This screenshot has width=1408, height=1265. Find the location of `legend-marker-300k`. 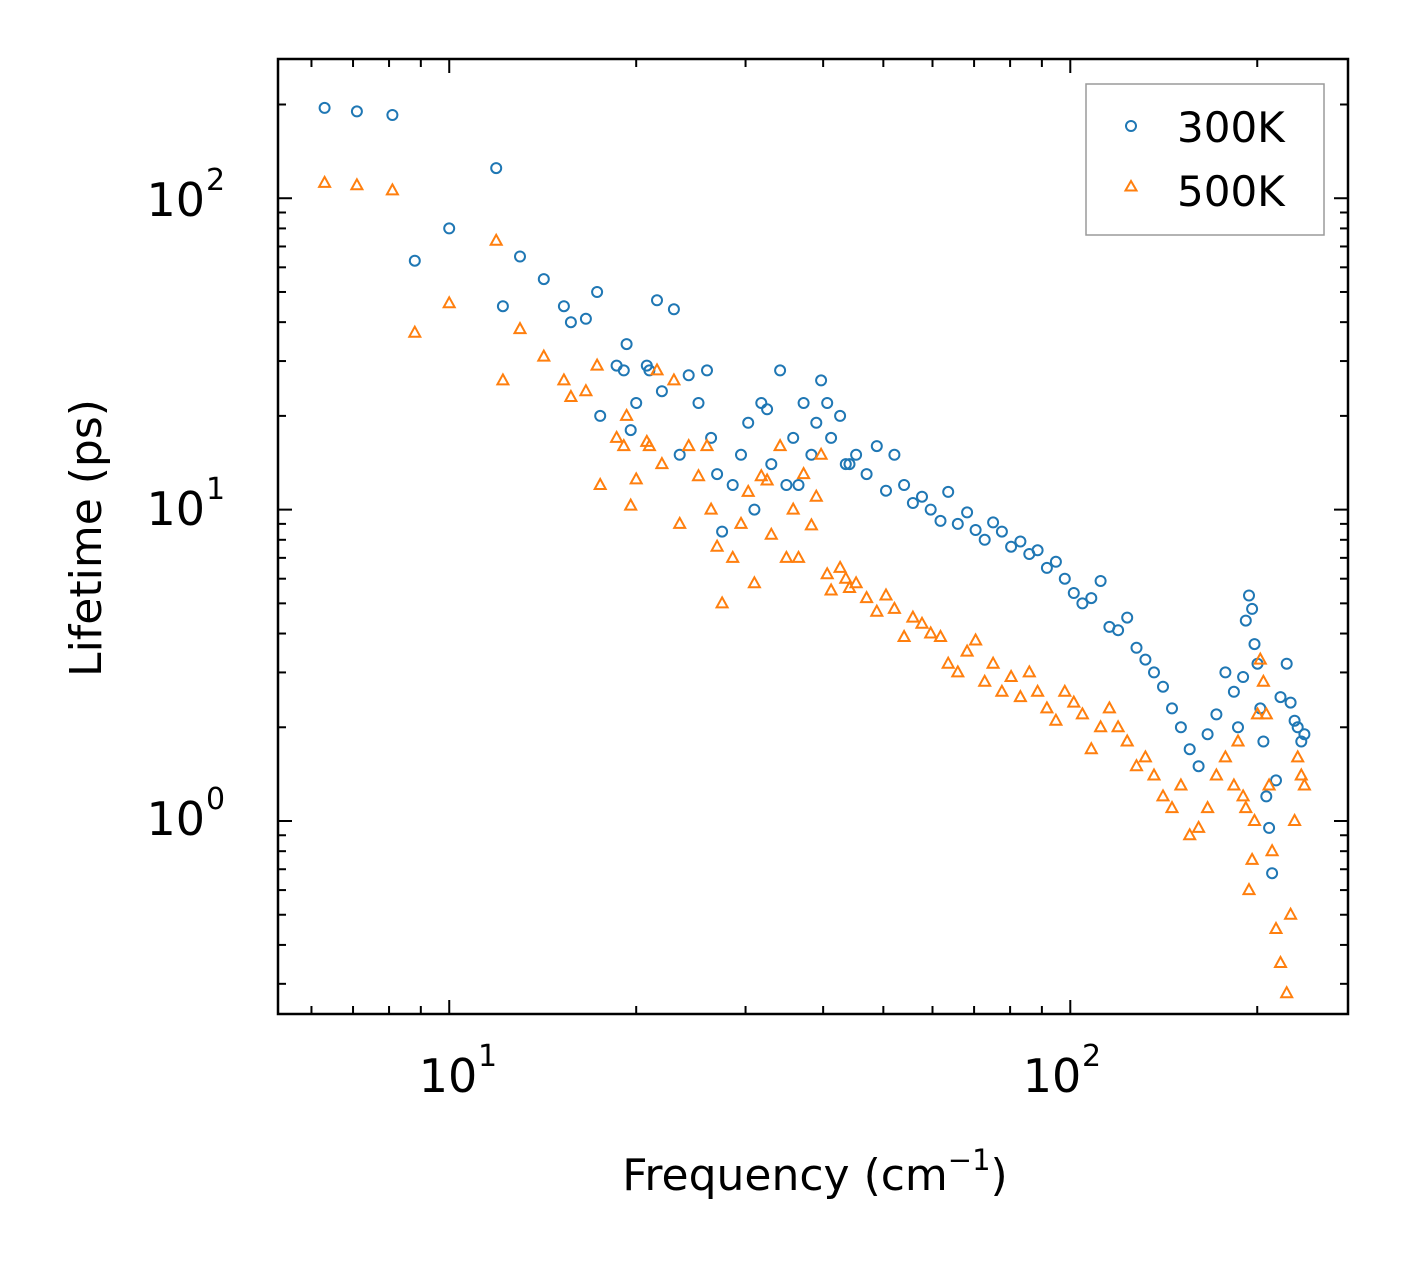

legend-marker-300k is located at coordinates (1131, 126).